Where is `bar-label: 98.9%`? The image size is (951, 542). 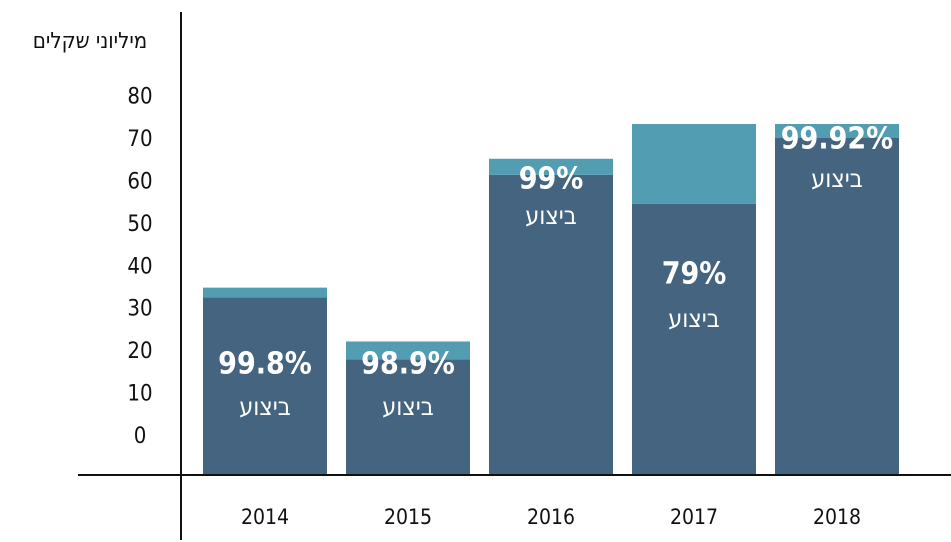 bar-label: 98.9% is located at coordinates (408, 364).